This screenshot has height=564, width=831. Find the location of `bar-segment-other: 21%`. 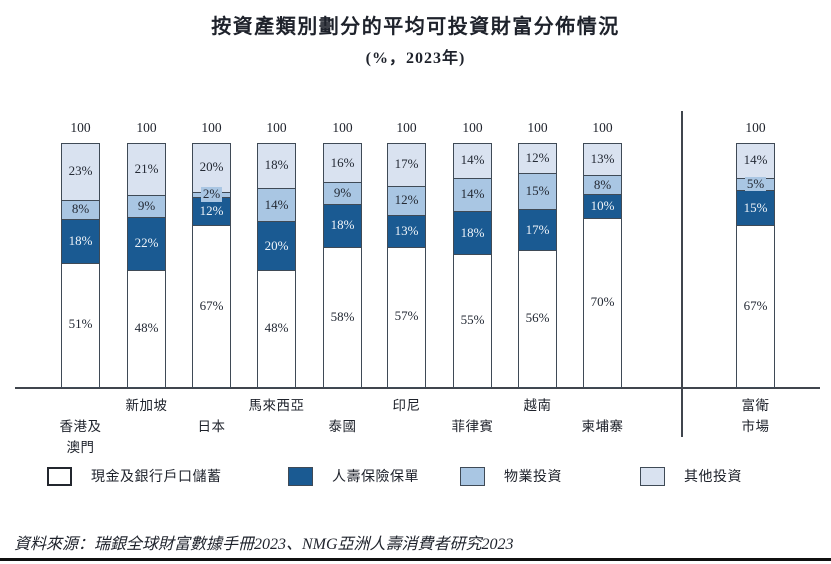

bar-segment-other: 21% is located at coordinates (146, 169).